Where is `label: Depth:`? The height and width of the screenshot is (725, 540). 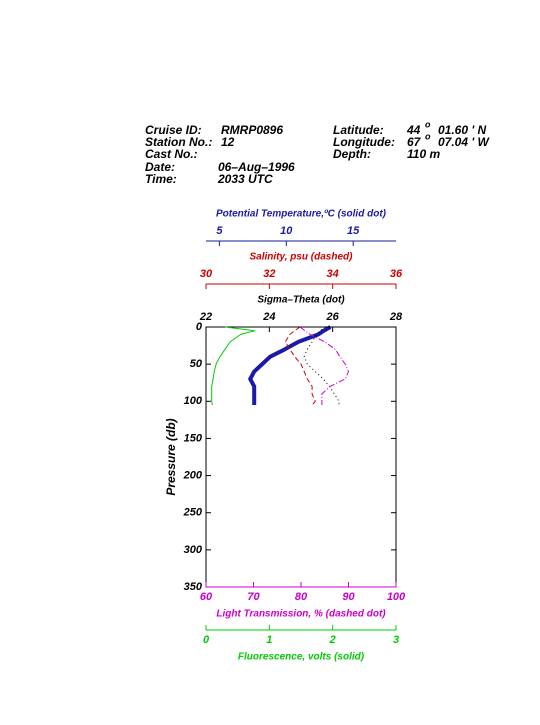 label: Depth: is located at coordinates (352, 154).